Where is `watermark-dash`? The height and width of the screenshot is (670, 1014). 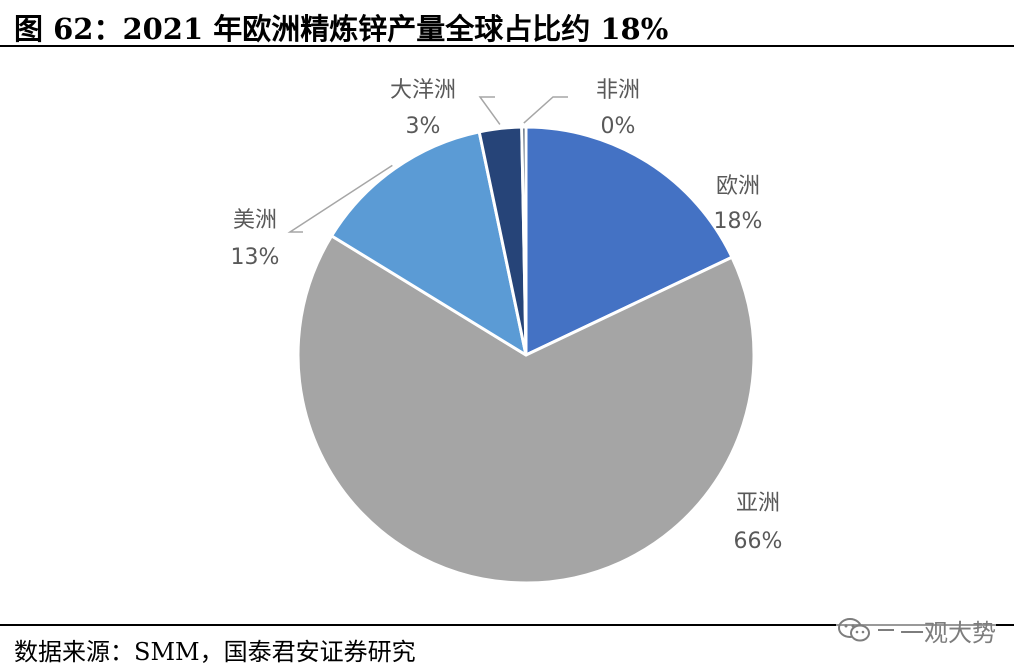 watermark-dash is located at coordinates (886, 630).